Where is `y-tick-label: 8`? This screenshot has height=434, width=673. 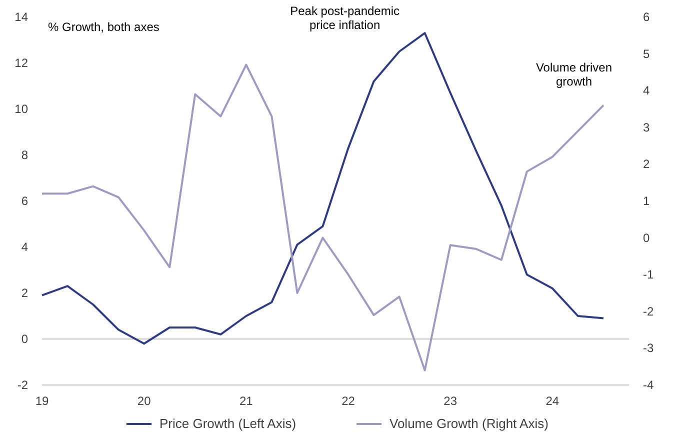
y-tick-label: 8 is located at coordinates (24, 155).